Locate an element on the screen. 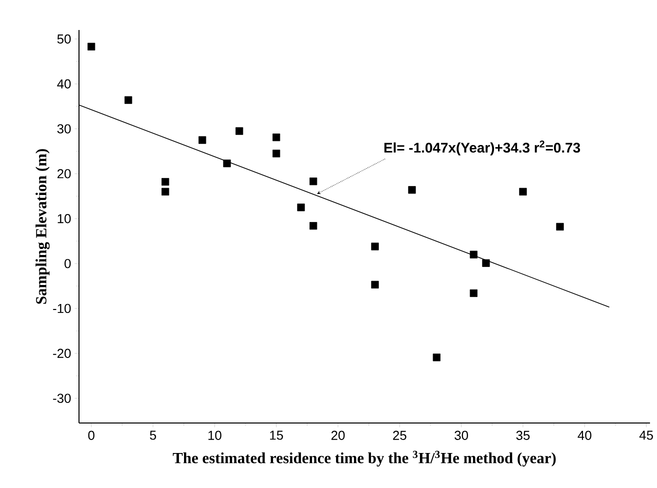  y-tick-label: -20 is located at coordinates (62, 353).